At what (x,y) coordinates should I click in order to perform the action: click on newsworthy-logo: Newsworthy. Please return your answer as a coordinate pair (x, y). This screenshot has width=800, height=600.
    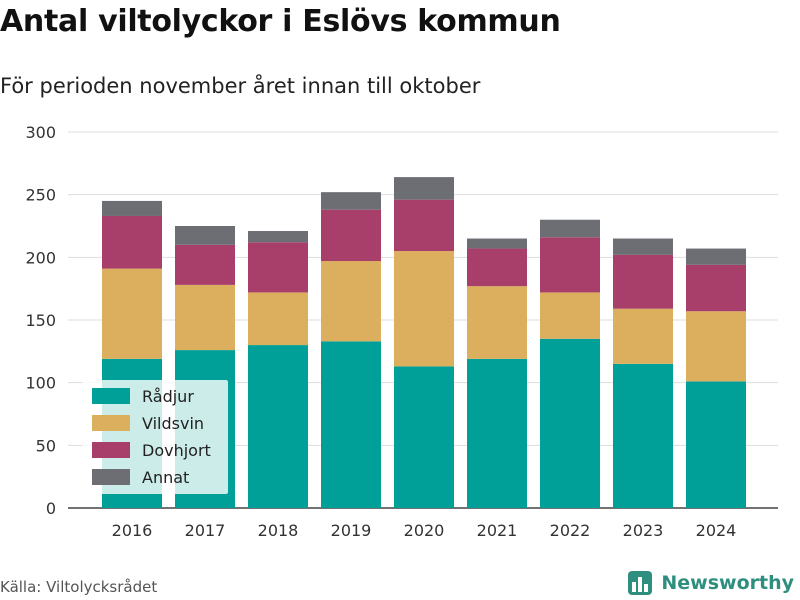
    Looking at the image, I should click on (710, 583).